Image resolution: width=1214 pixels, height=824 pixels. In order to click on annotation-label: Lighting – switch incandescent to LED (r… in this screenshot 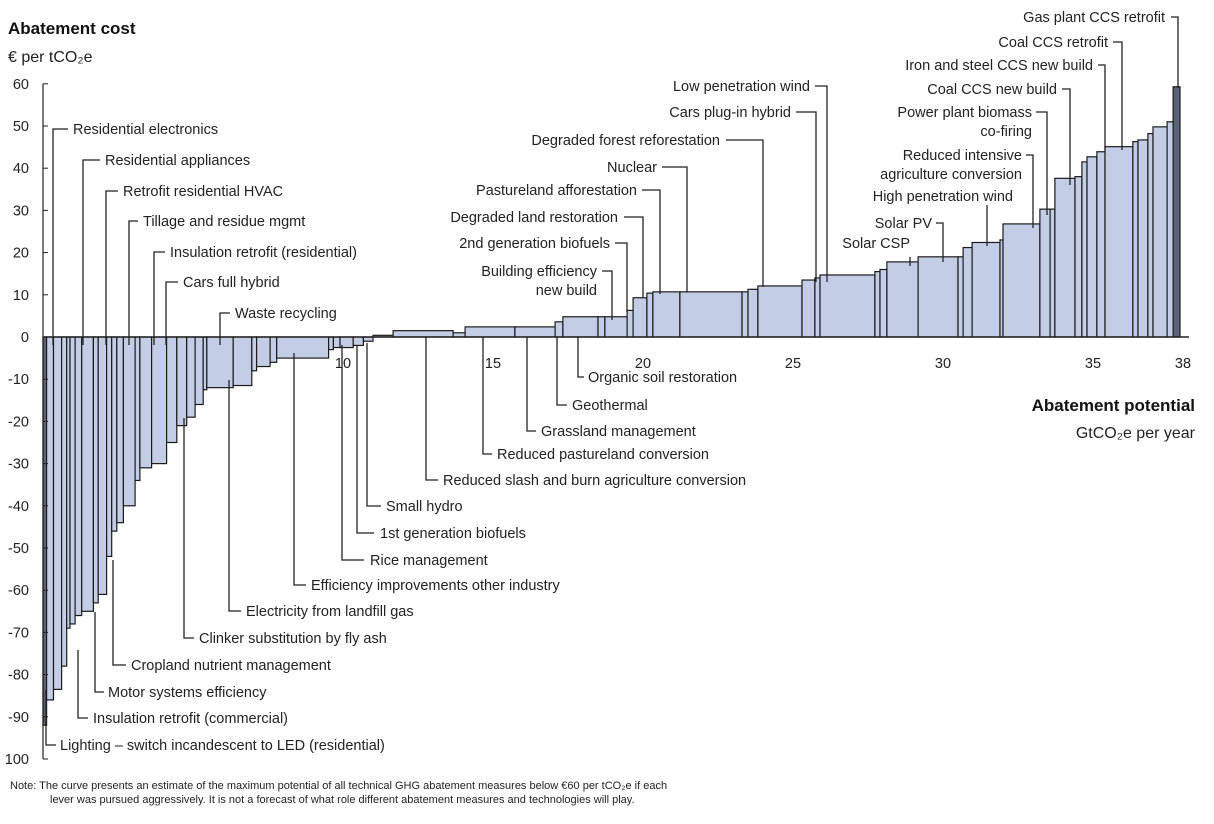, I will do `click(222, 746)`.